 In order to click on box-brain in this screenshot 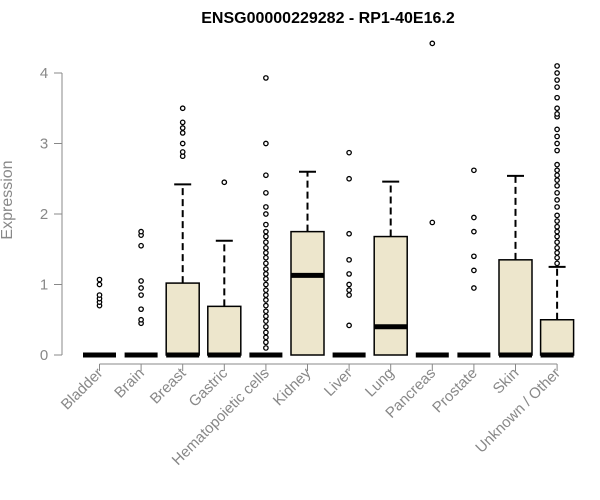, I will do `click(141, 293)`.